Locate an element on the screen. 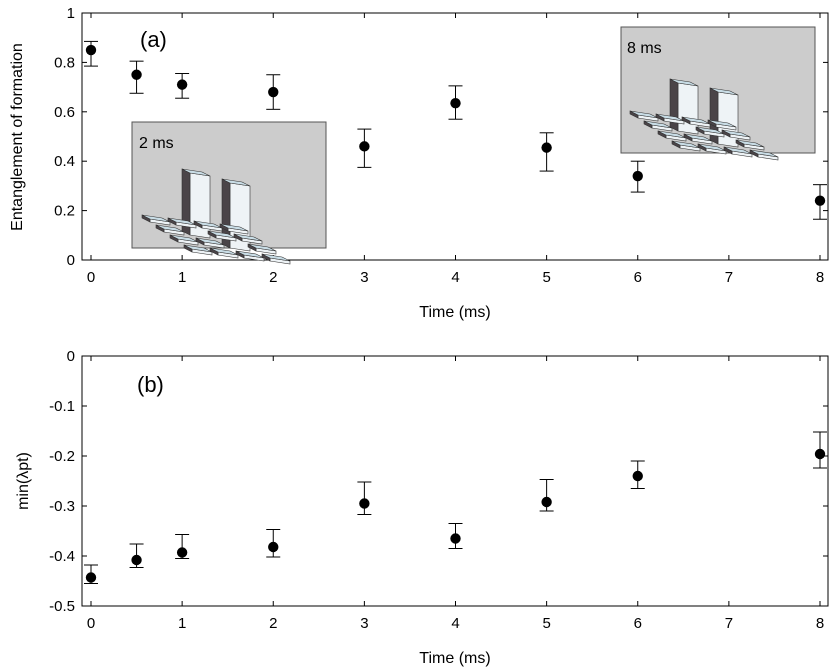 The width and height of the screenshot is (830, 668). y-tick-label: -0.3 is located at coordinates (62, 506).